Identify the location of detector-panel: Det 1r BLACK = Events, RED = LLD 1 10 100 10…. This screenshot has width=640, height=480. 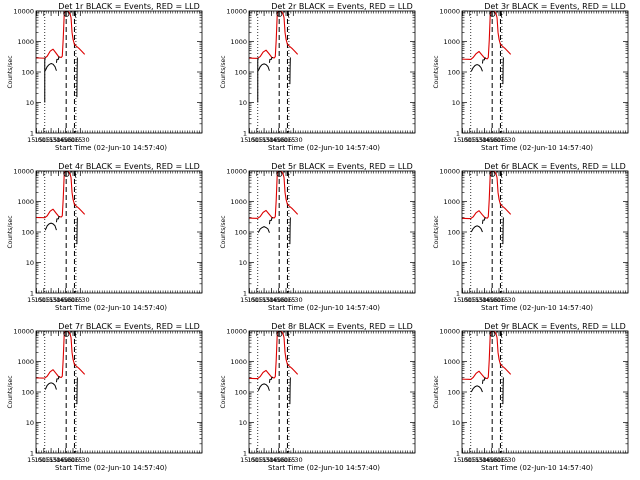
(105, 77).